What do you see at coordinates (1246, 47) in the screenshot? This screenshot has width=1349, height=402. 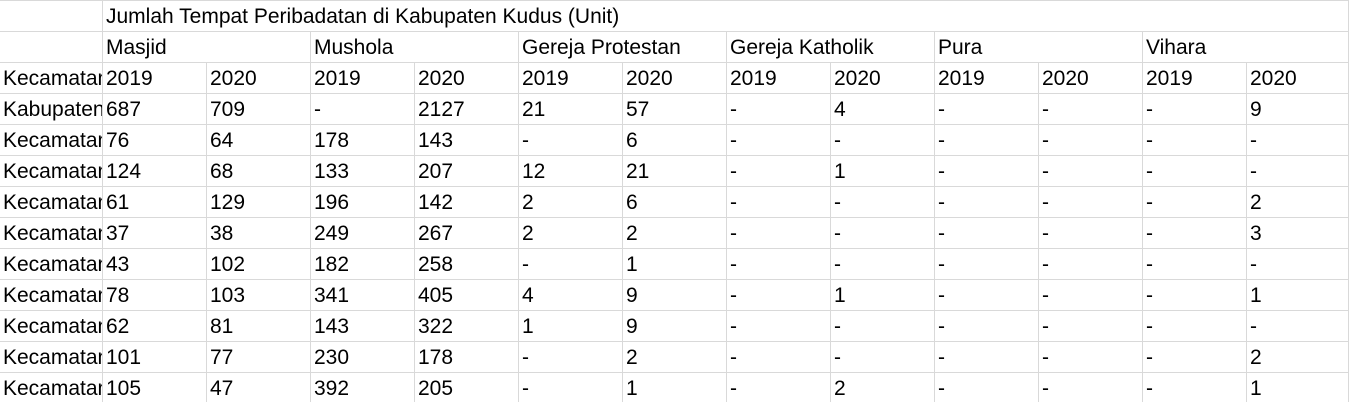 I see `group-header: Vihara` at bounding box center [1246, 47].